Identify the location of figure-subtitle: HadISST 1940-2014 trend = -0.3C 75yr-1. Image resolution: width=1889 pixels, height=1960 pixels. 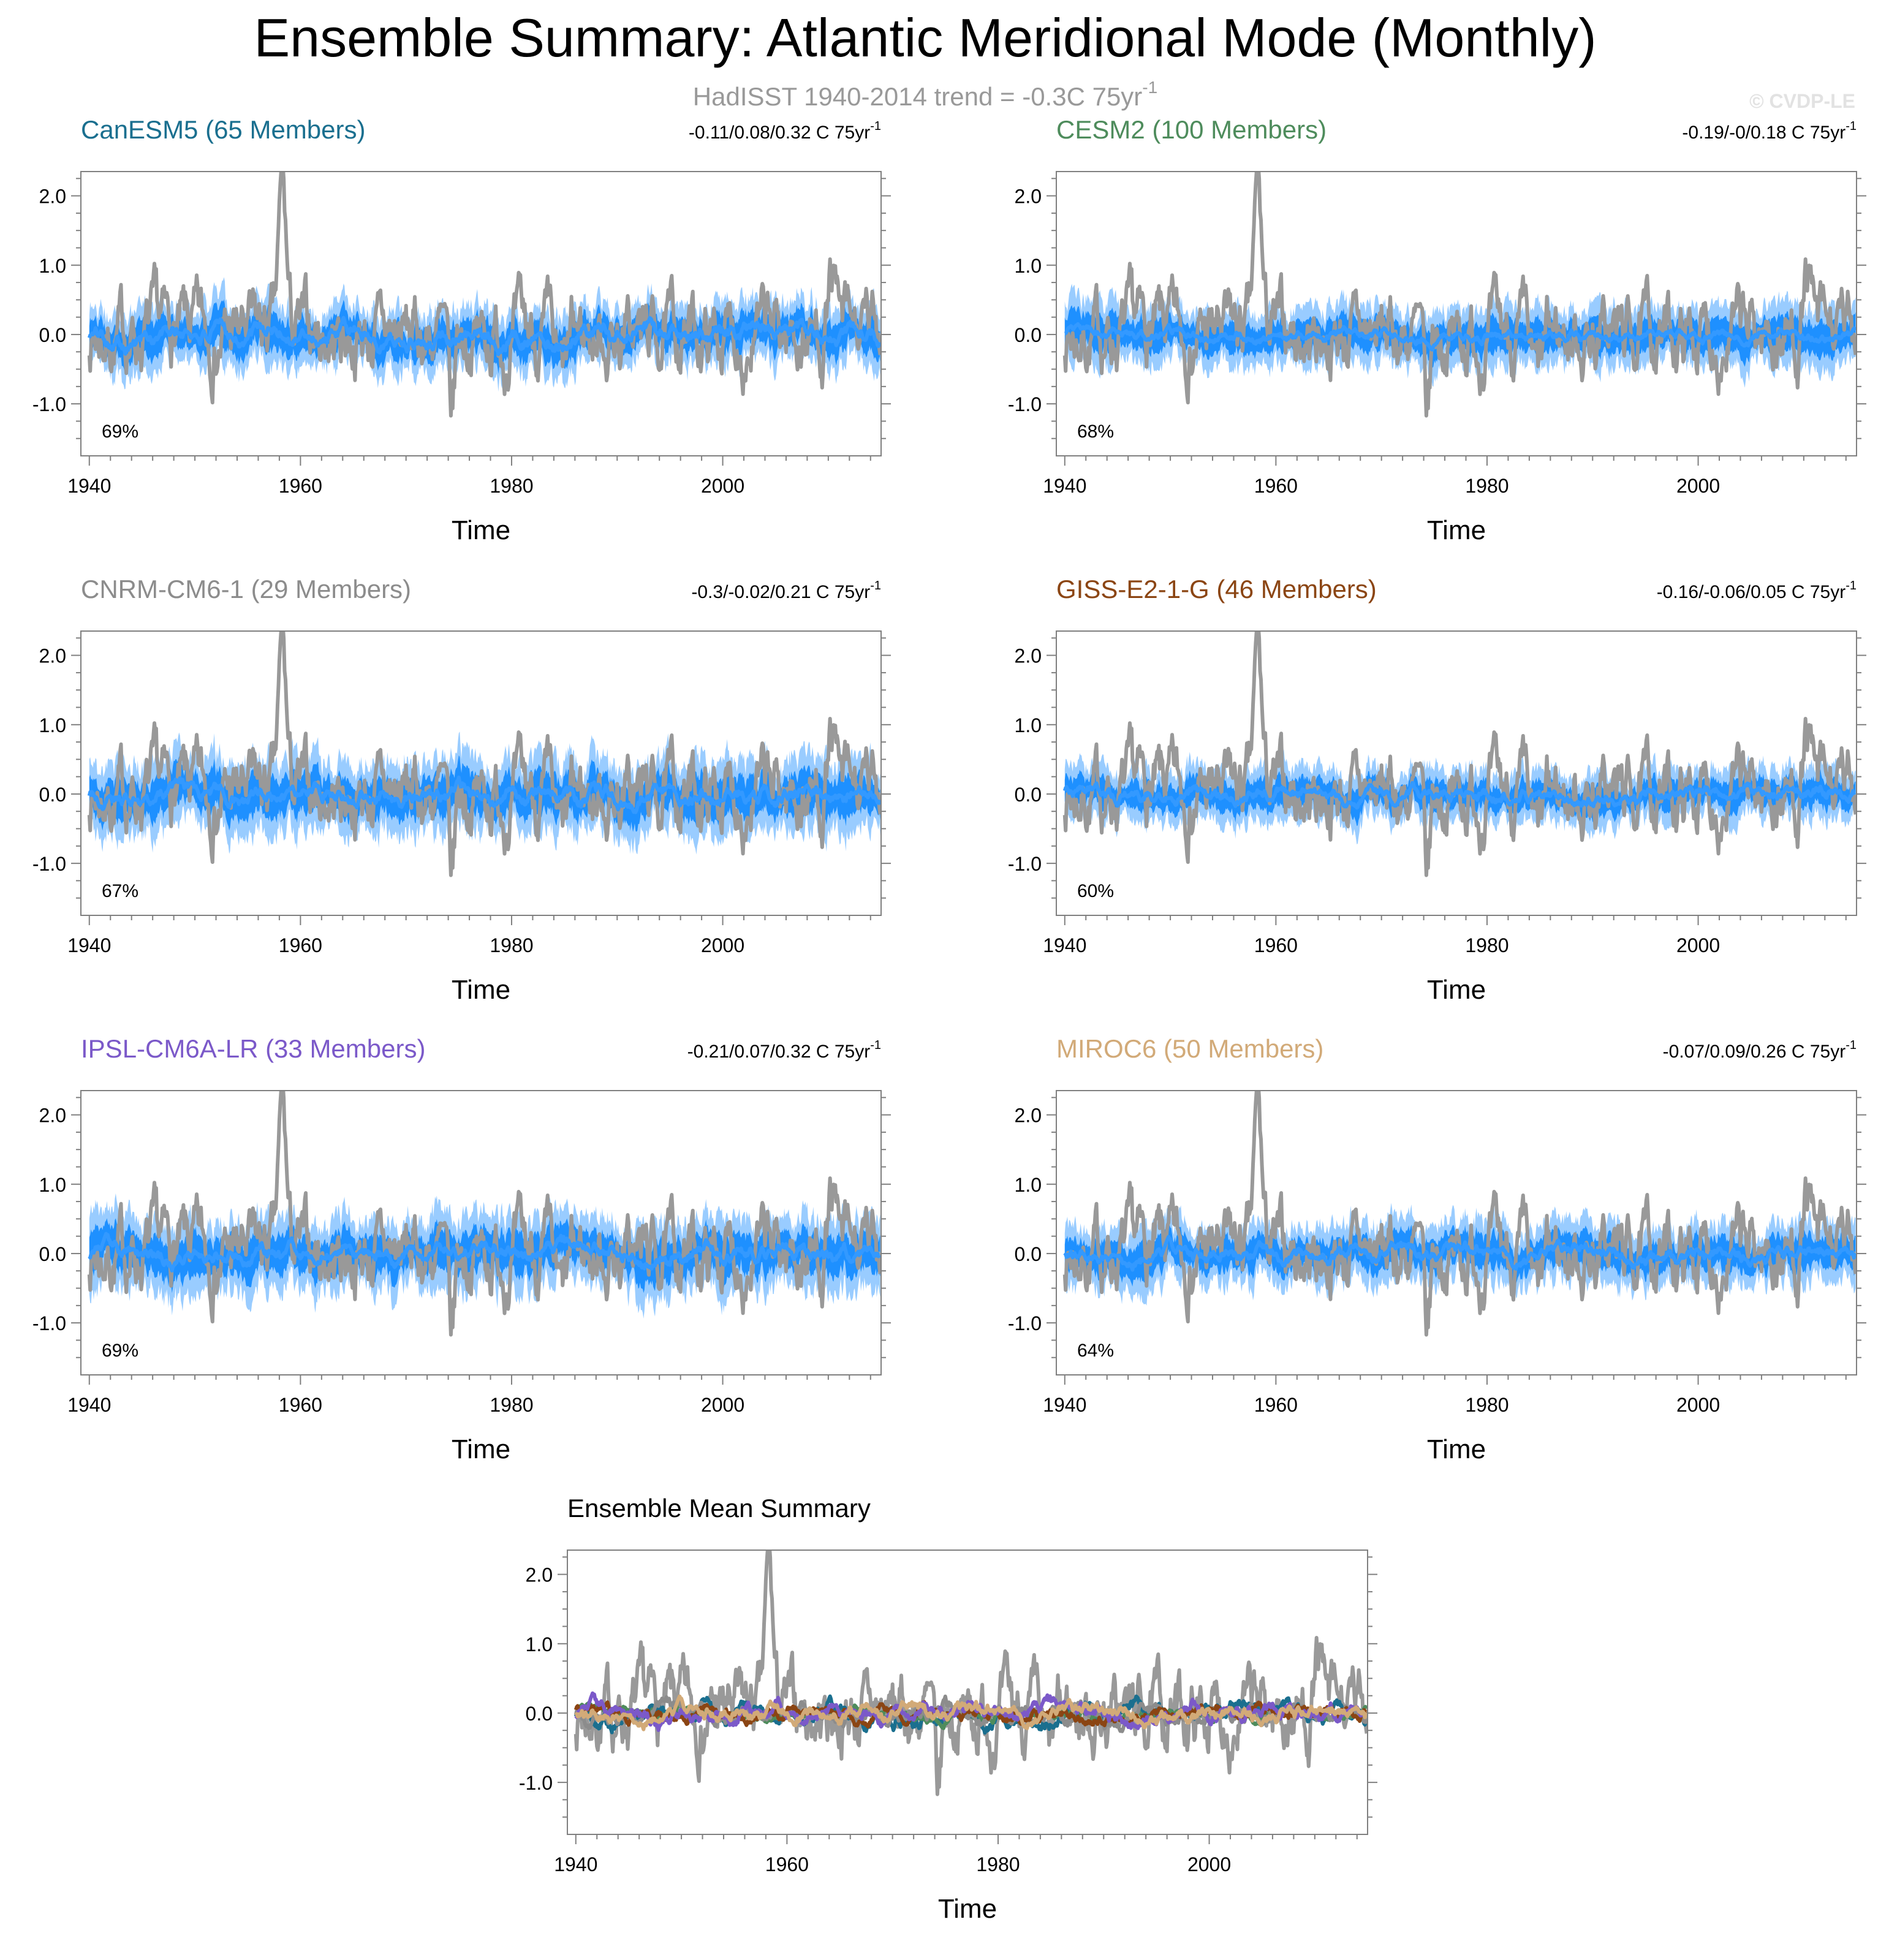
(925, 94).